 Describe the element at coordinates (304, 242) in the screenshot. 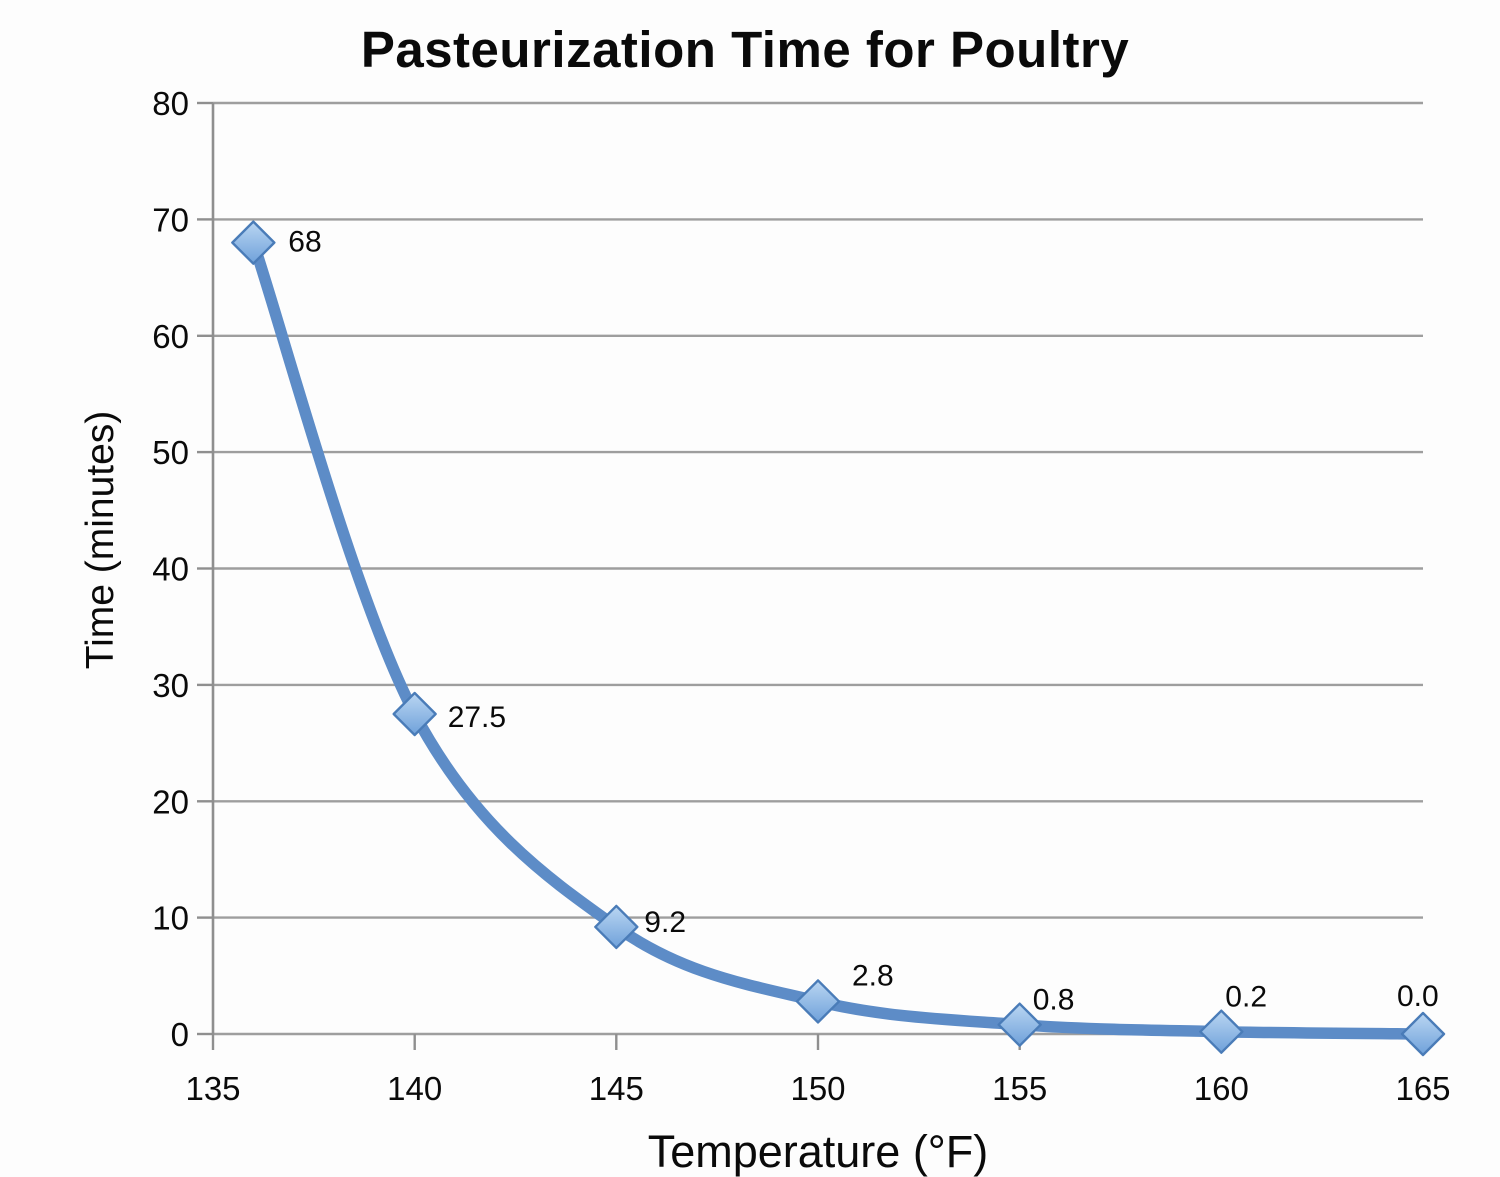

I see `data-point-label: 68` at that location.